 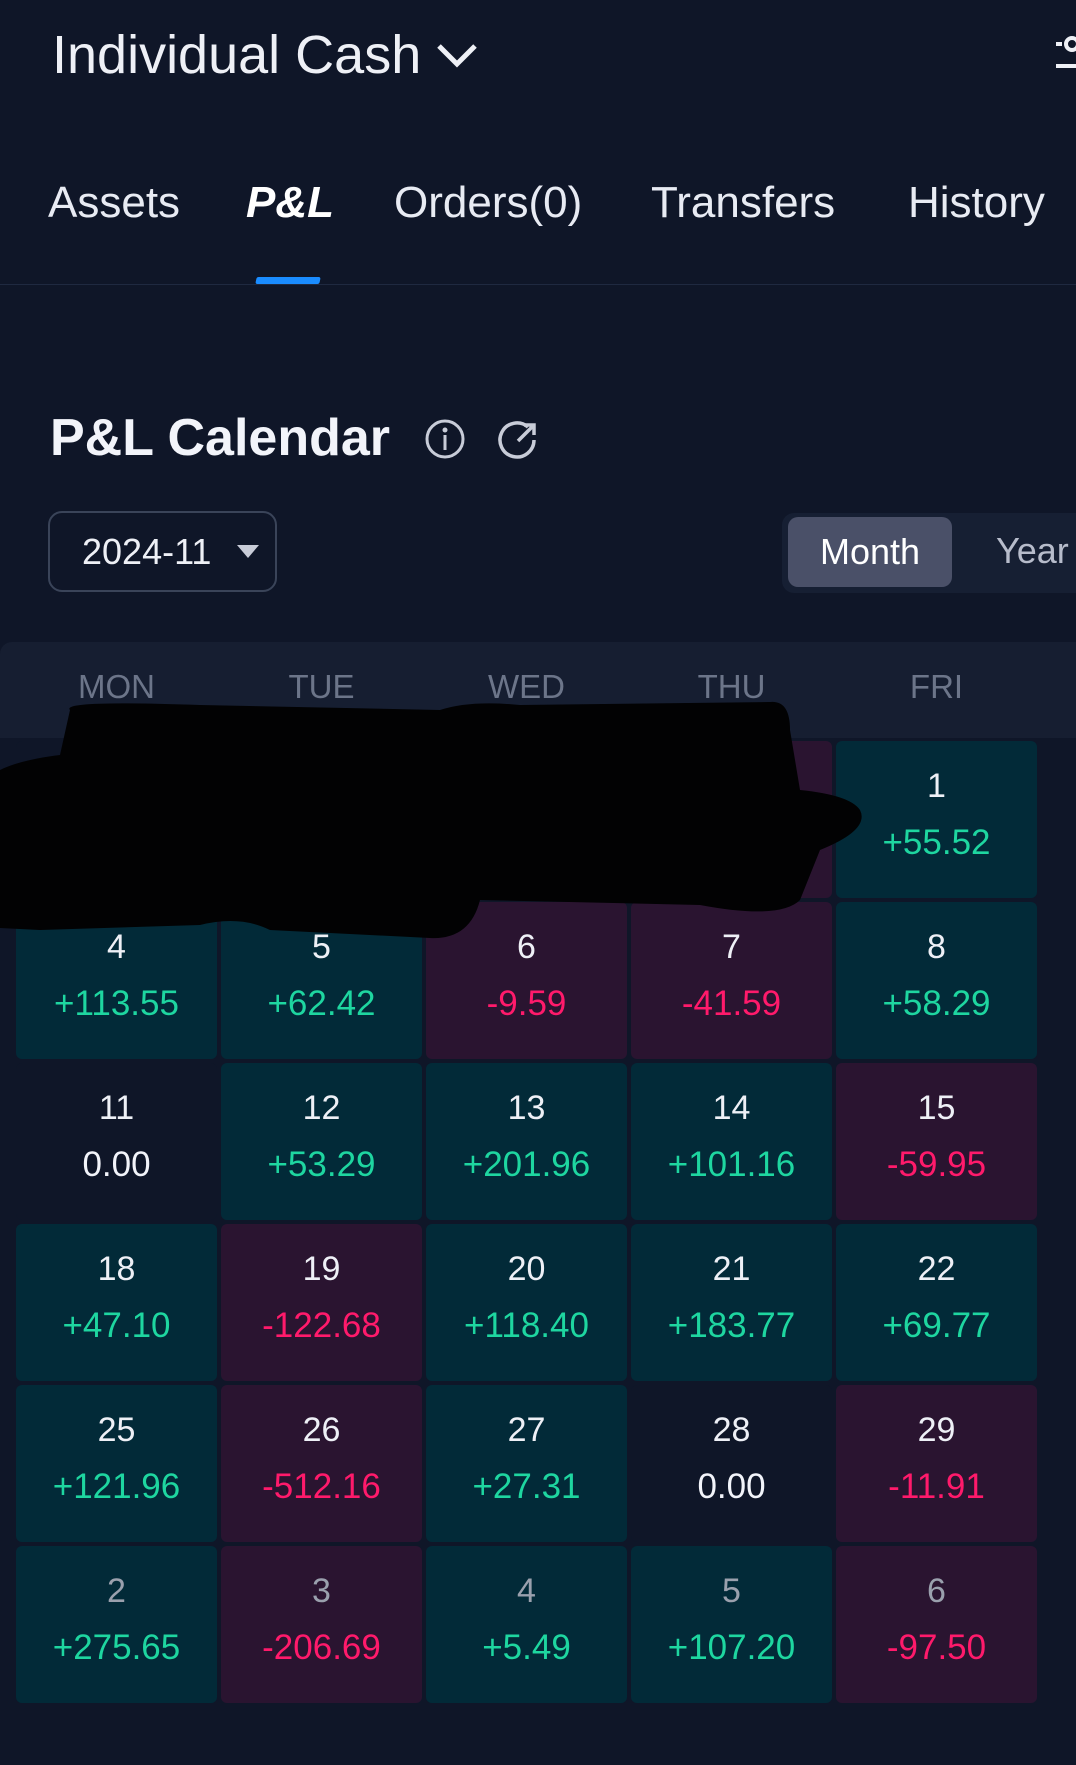 What do you see at coordinates (116, 1486) in the screenshot?
I see `day-pnl-value: +121.96` at bounding box center [116, 1486].